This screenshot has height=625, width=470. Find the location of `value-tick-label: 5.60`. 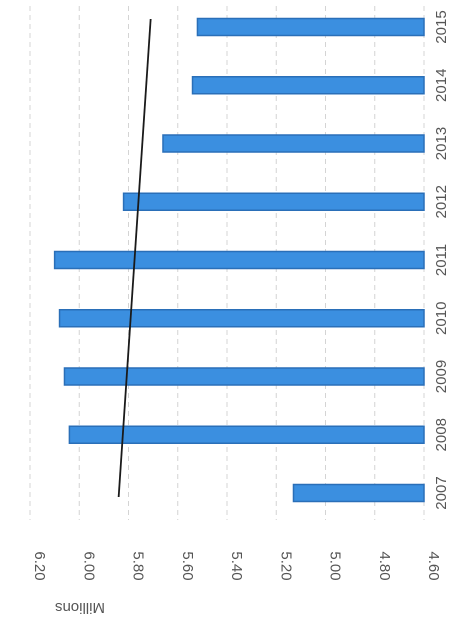

value-tick-label: 5.60 is located at coordinates (187, 565).